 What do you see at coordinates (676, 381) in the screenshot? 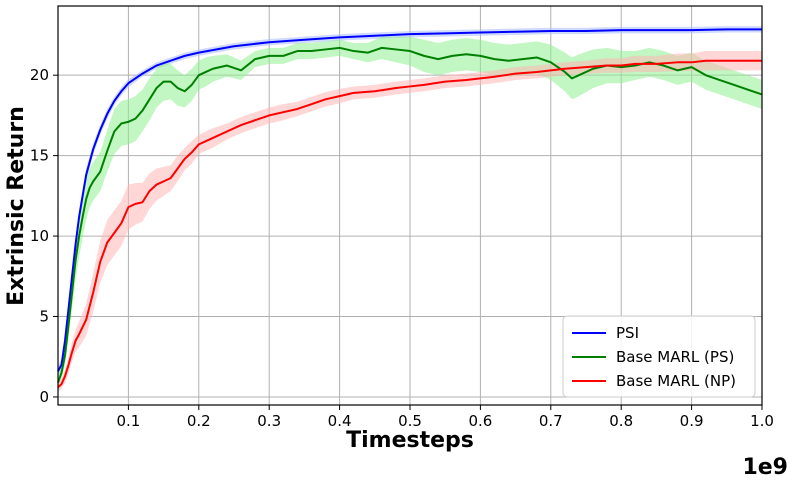
I see `legend-label-base-marl-np: Base MARL (NP)` at bounding box center [676, 381].